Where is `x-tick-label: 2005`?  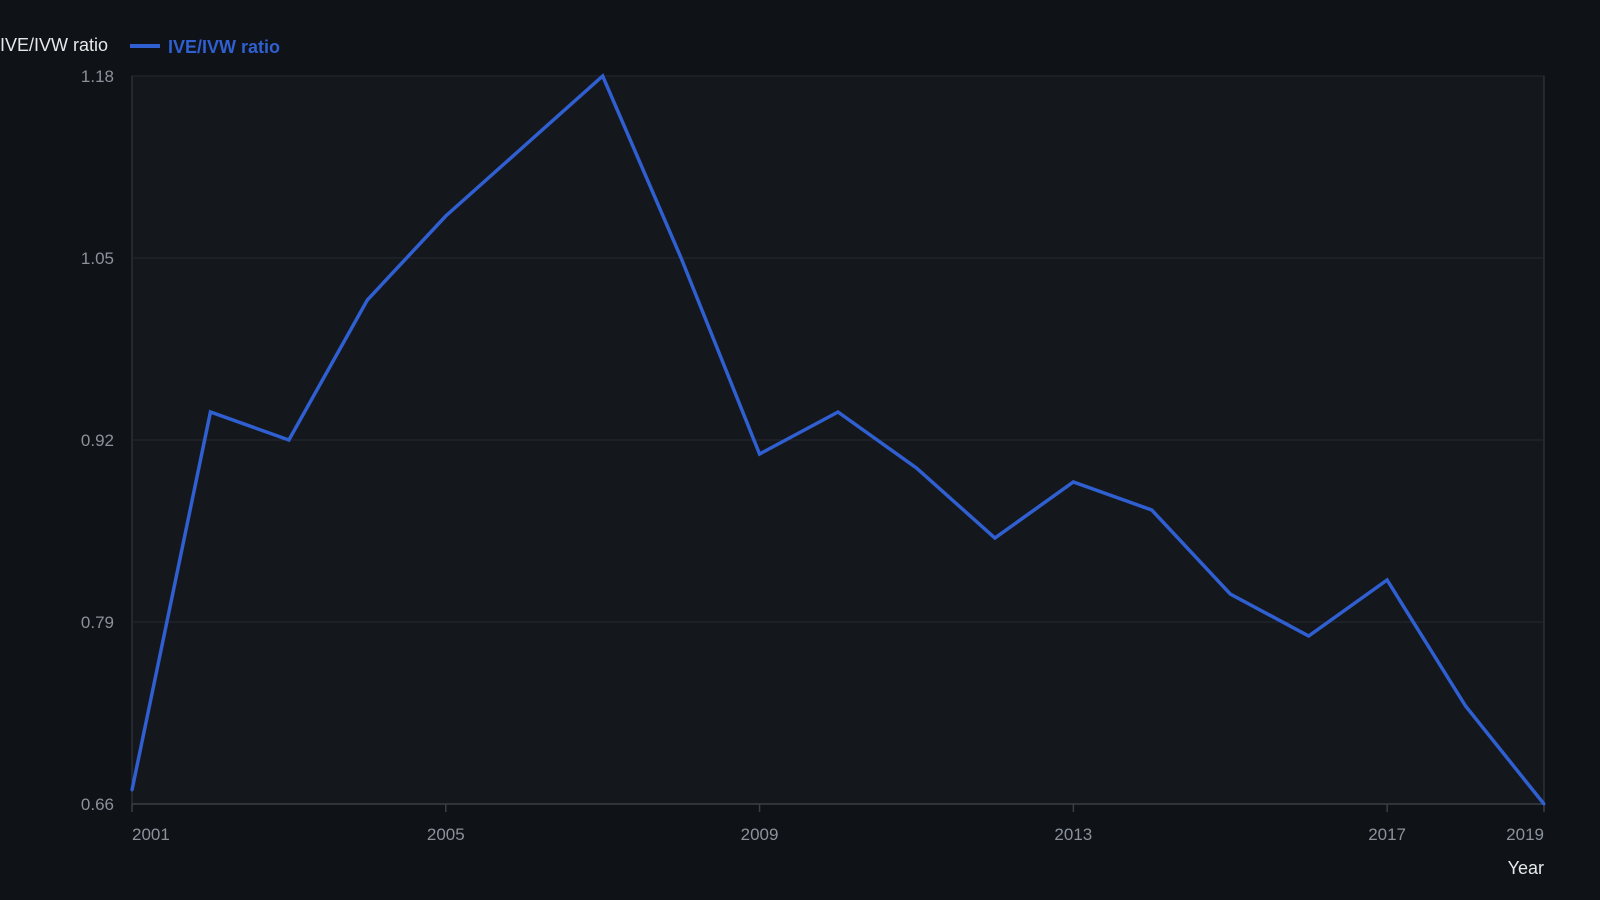
x-tick-label: 2005 is located at coordinates (446, 834).